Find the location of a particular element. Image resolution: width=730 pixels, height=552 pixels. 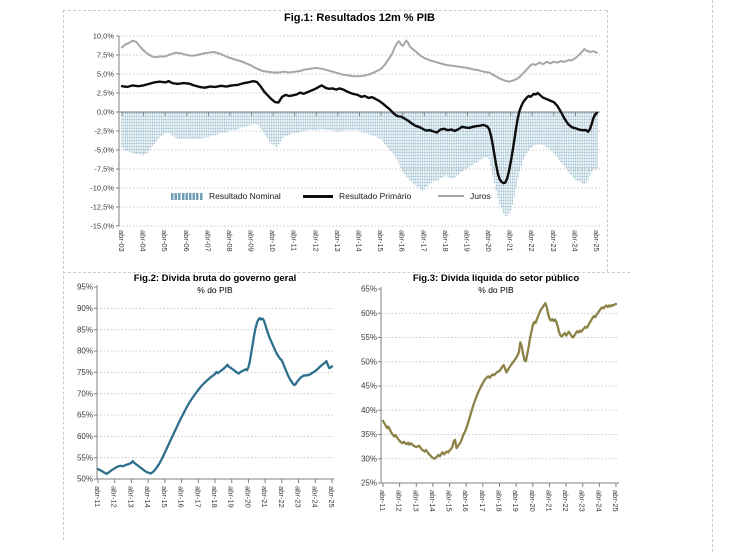

y-axis-tick-label: -2,5% is located at coordinates (104, 131).